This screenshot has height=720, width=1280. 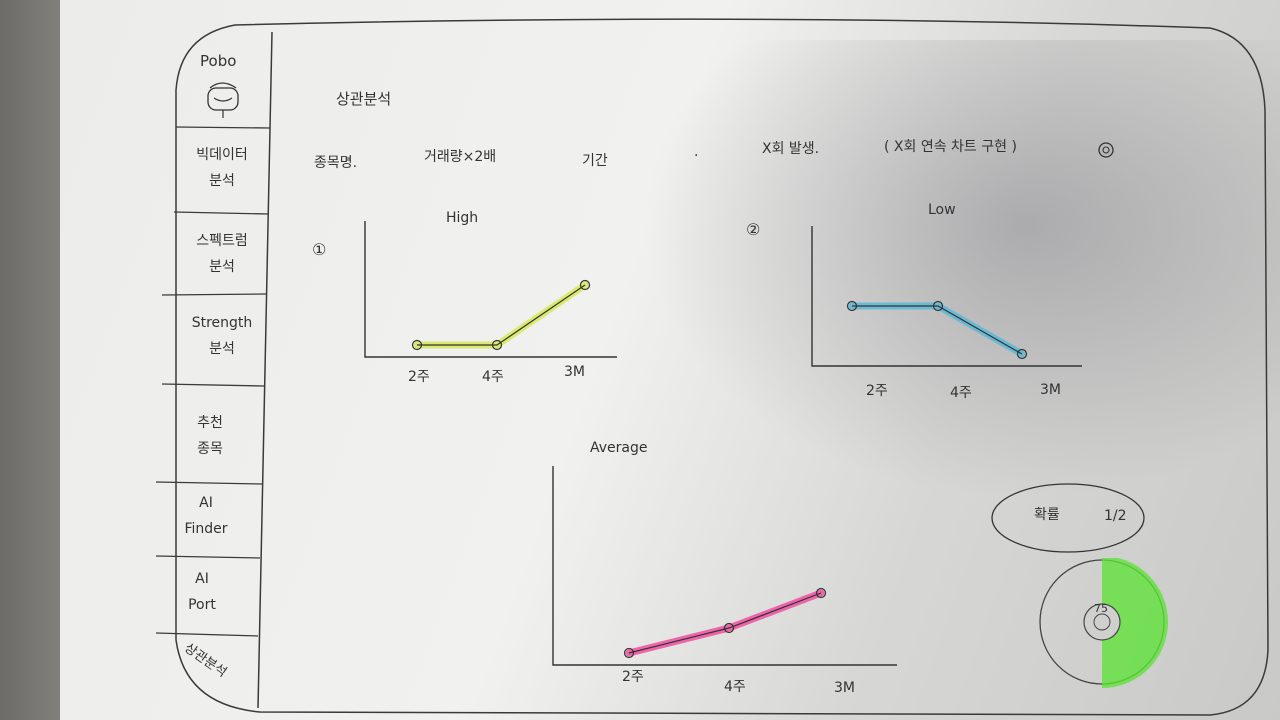 I want to click on logo-text: Pobo, so click(x=218, y=61).